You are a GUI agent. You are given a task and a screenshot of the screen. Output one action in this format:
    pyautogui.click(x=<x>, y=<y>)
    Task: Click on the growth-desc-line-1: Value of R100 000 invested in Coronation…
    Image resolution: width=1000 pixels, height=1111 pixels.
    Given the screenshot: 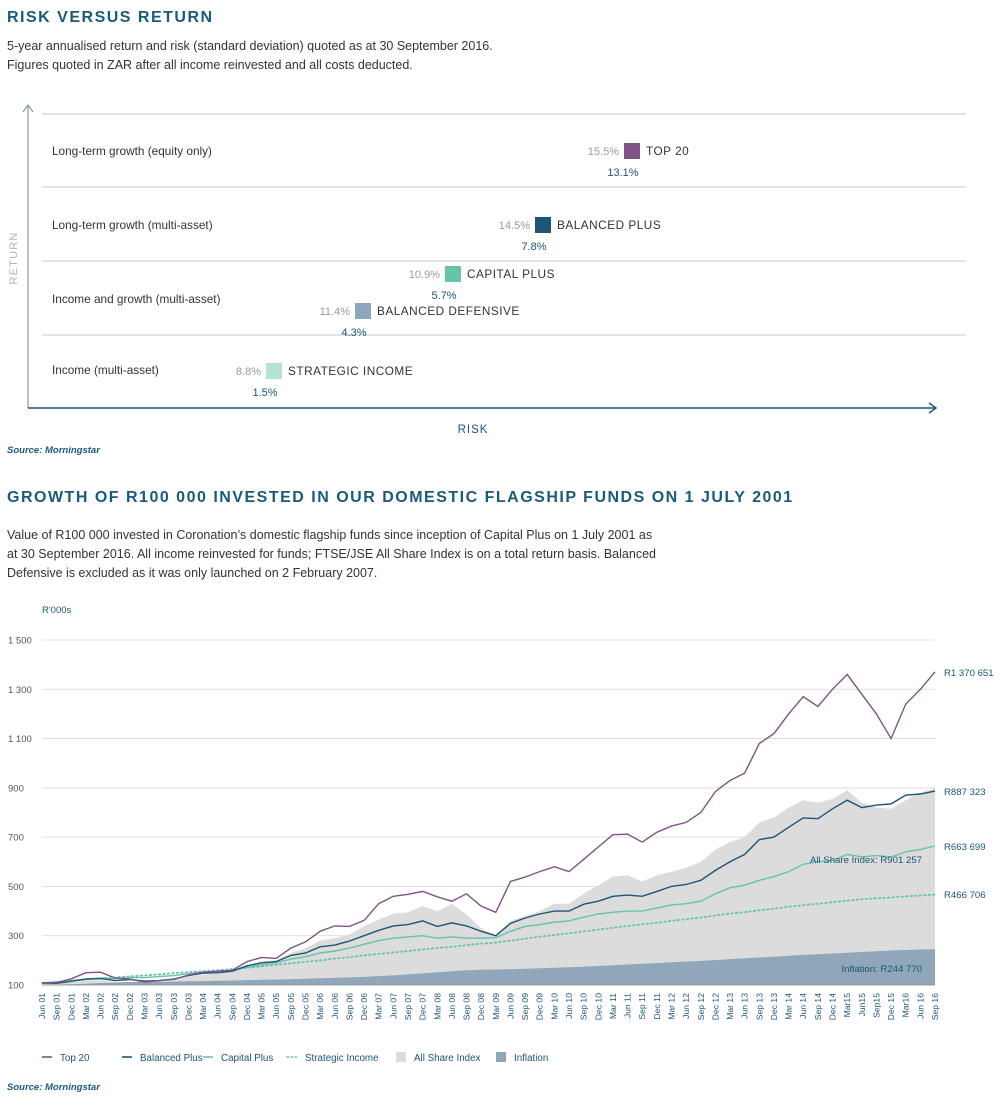 What is the action you would take?
    pyautogui.click(x=330, y=535)
    